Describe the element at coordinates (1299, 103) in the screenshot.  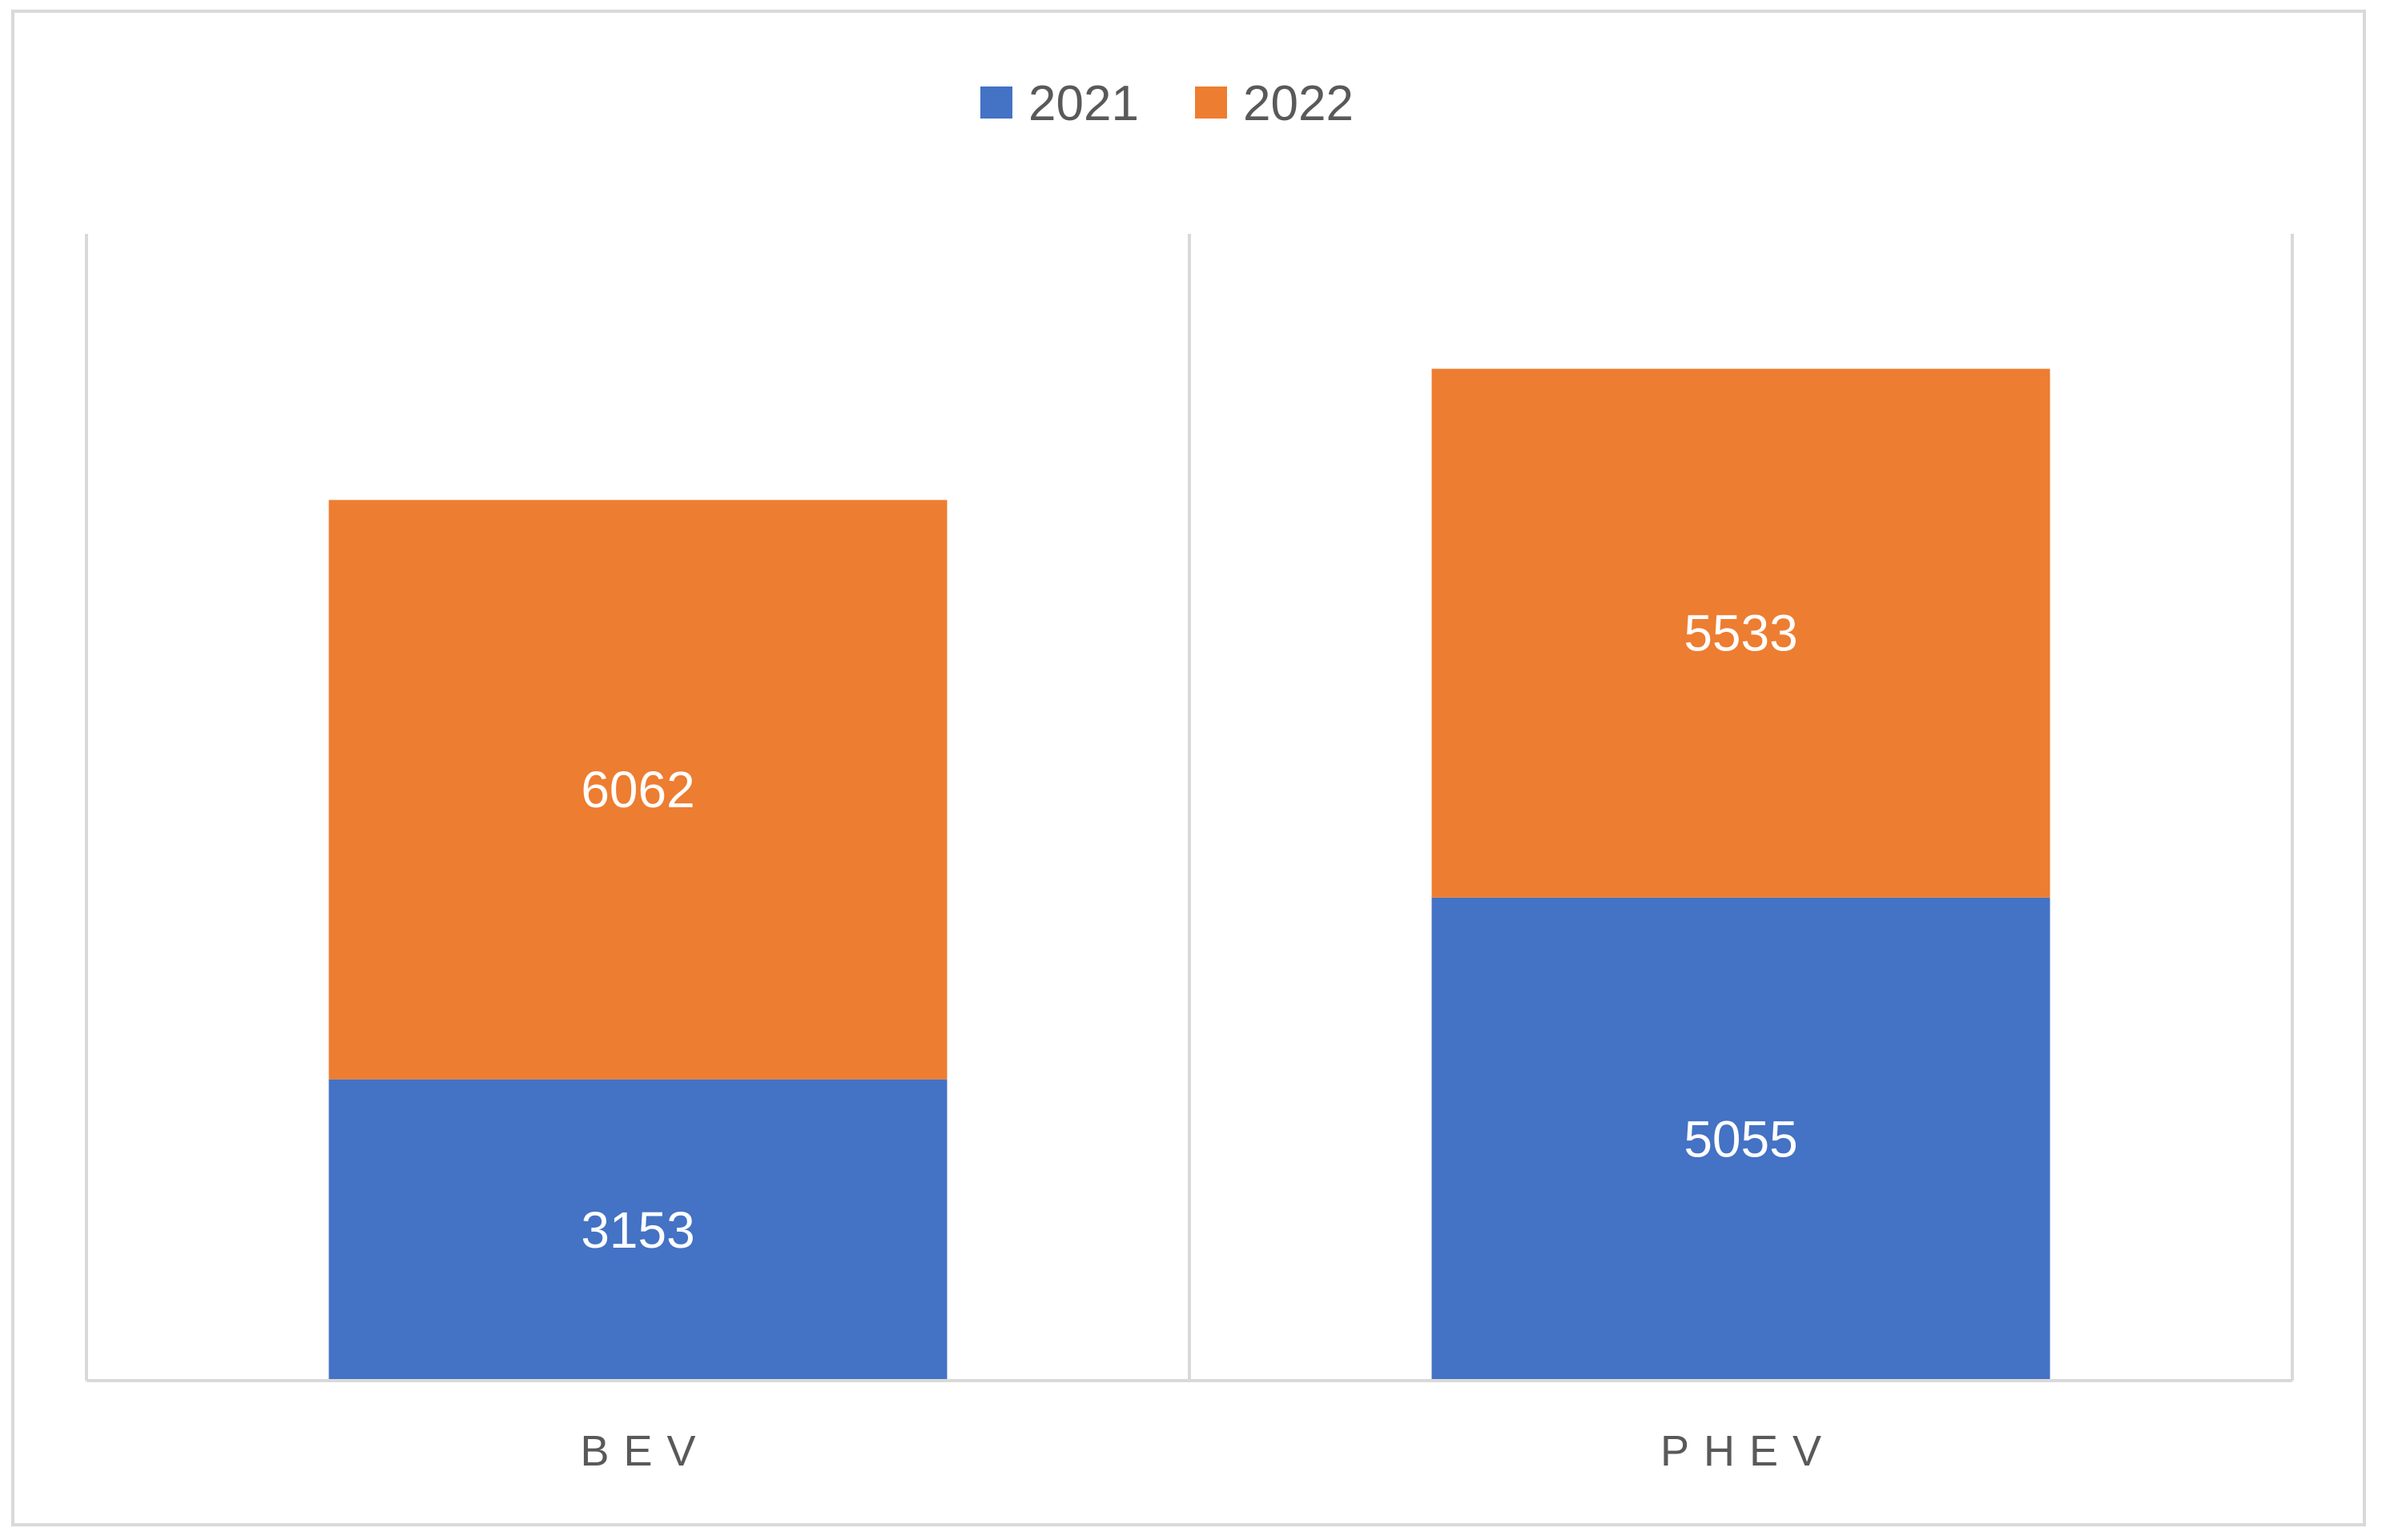
I see `legend-label-2022: 2022` at that location.